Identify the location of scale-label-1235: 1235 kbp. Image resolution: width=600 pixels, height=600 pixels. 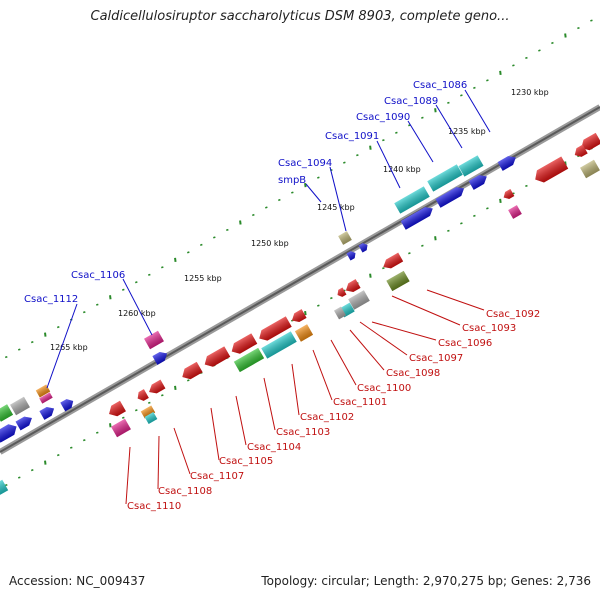
(467, 131).